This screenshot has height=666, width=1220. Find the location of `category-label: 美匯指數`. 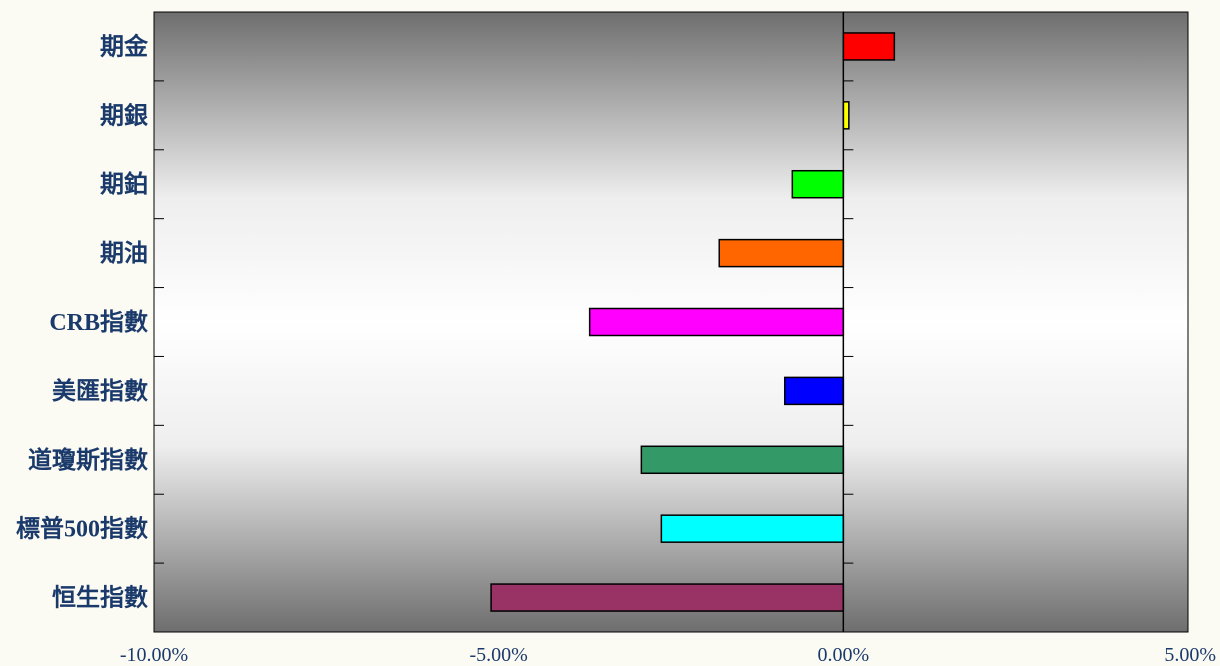

category-label: 美匯指數 is located at coordinates (100, 391).